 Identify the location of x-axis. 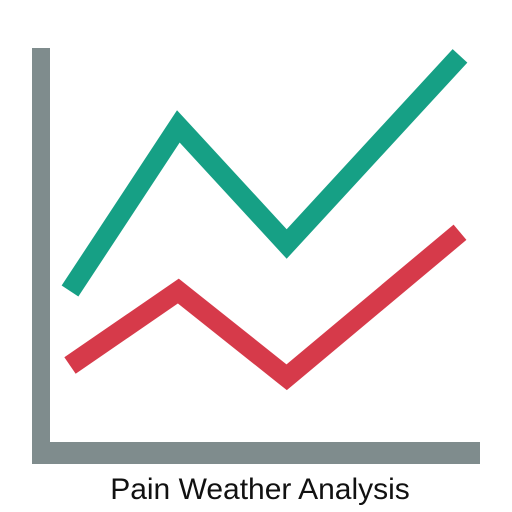
(256, 453).